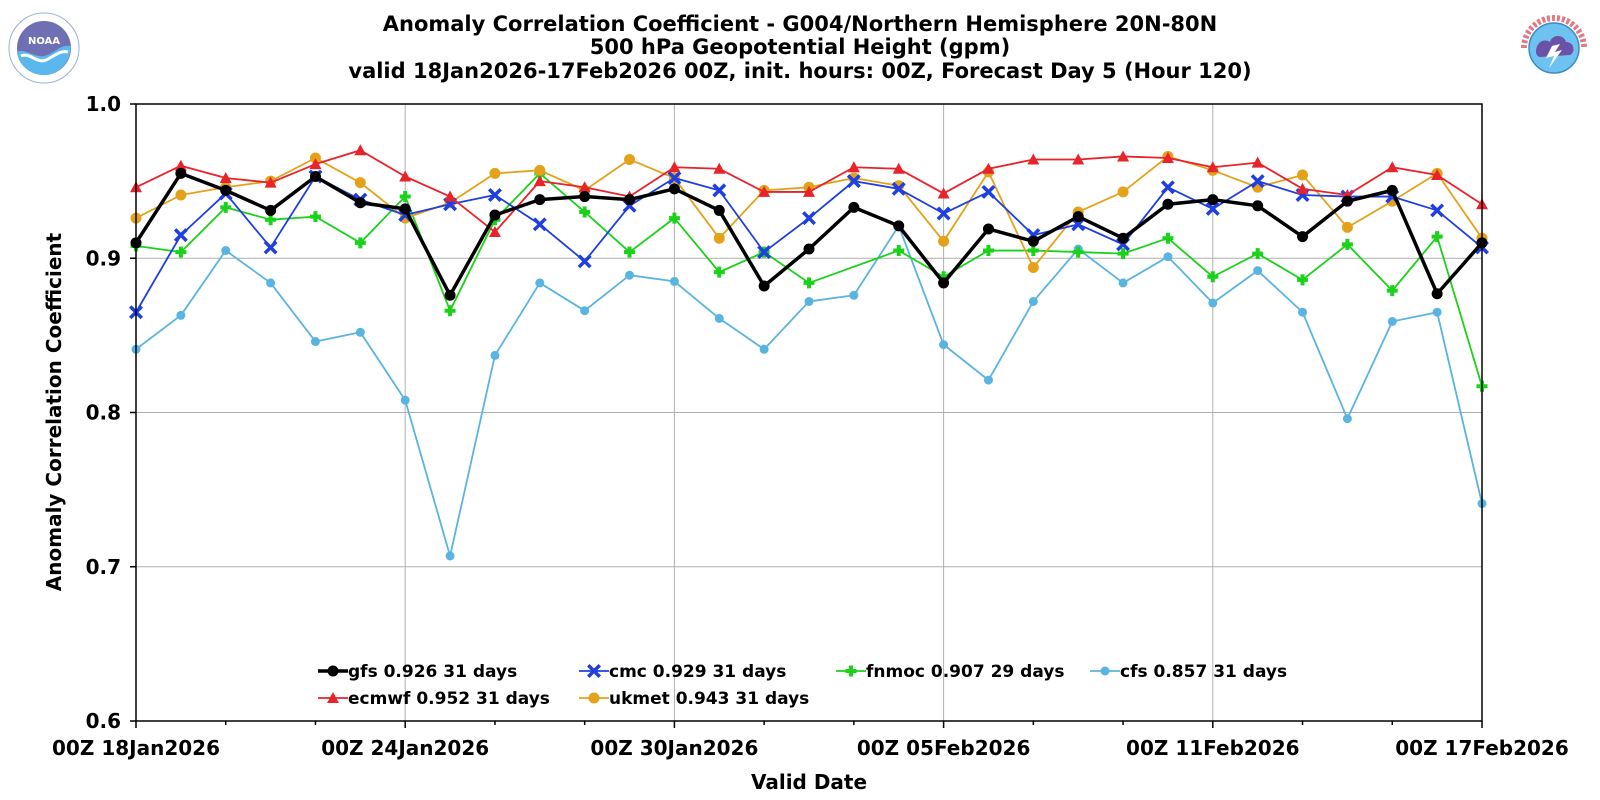  I want to click on y-tick-label: 0.7, so click(103, 567).